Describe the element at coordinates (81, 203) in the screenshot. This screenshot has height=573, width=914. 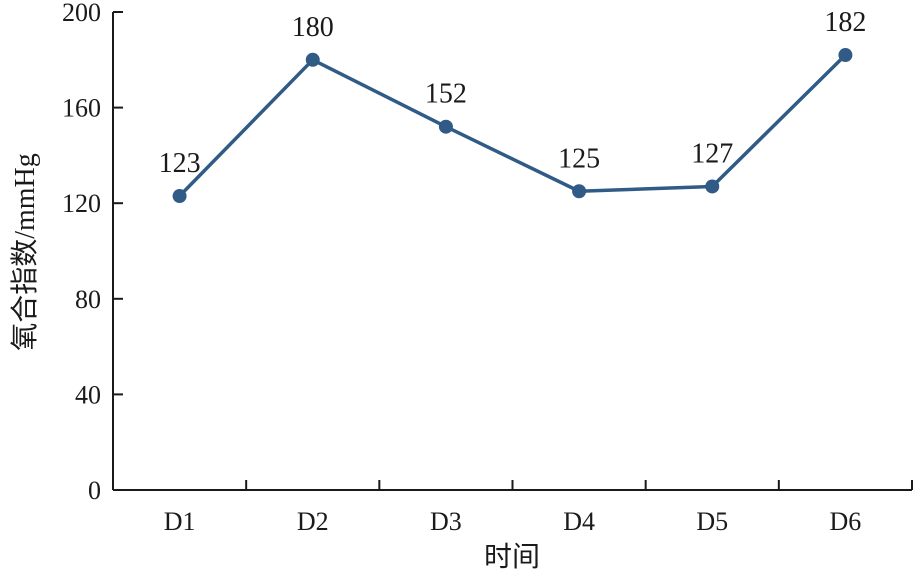
I see `y-tick-label: 120` at that location.